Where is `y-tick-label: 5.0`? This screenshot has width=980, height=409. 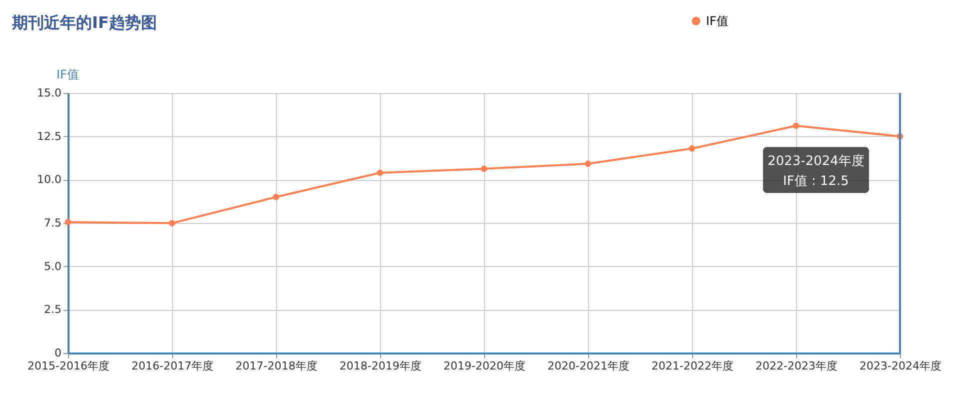 y-tick-label: 5.0 is located at coordinates (53, 266).